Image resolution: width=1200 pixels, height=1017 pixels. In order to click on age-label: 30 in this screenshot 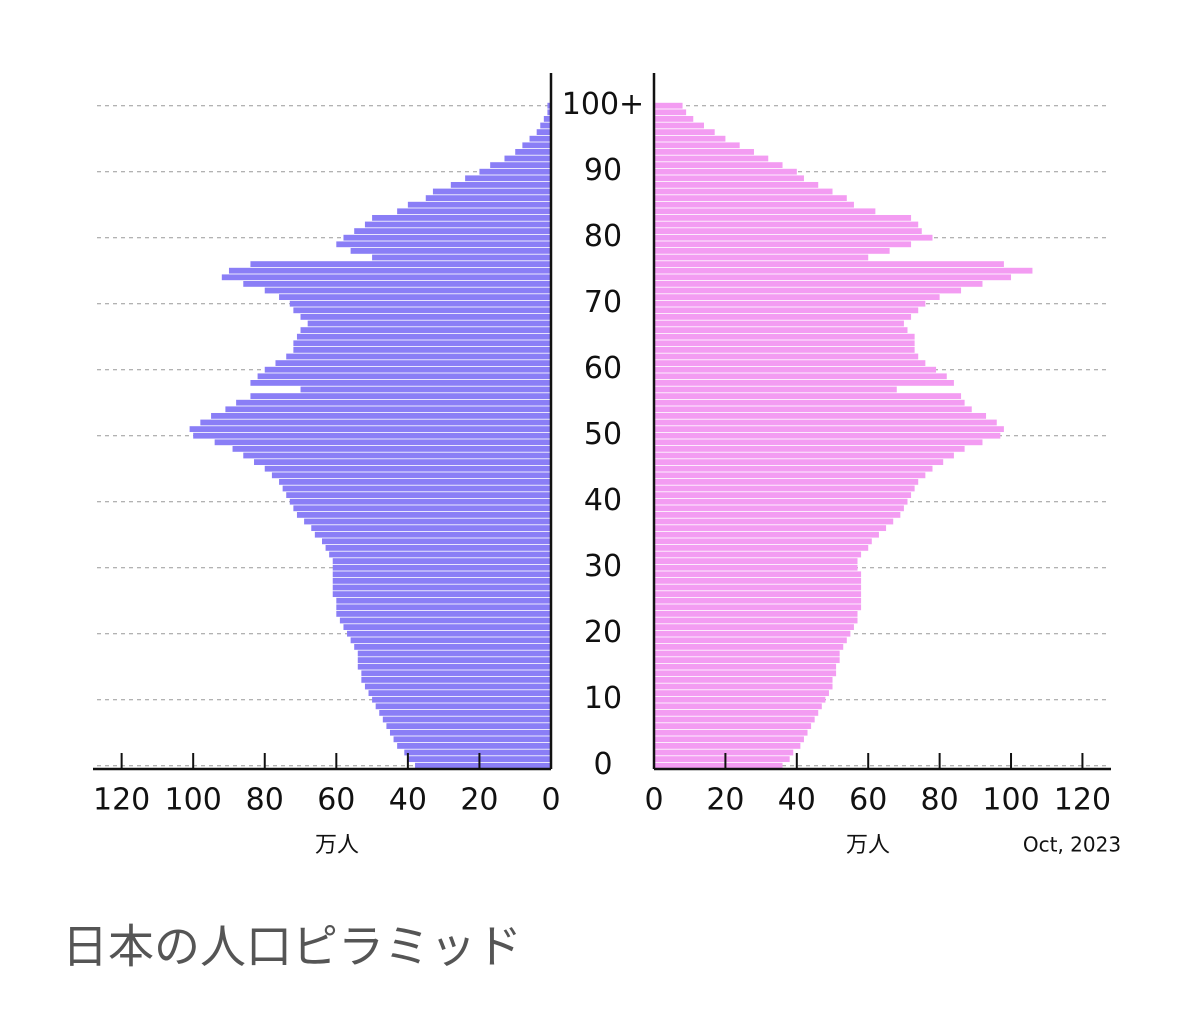, I will do `click(603, 566)`.